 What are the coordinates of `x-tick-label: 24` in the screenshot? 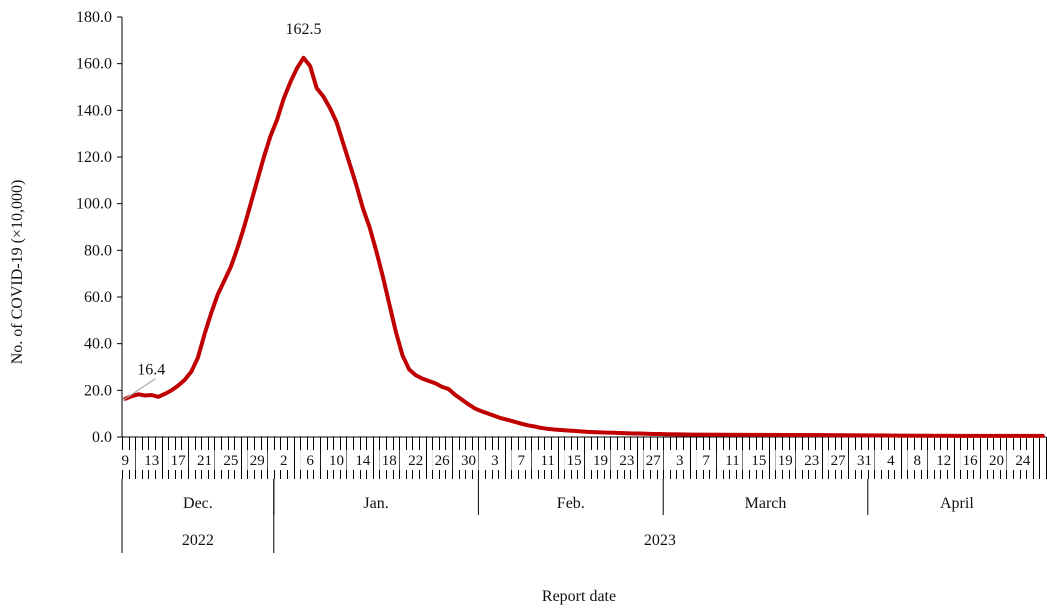 It's located at (1023, 461).